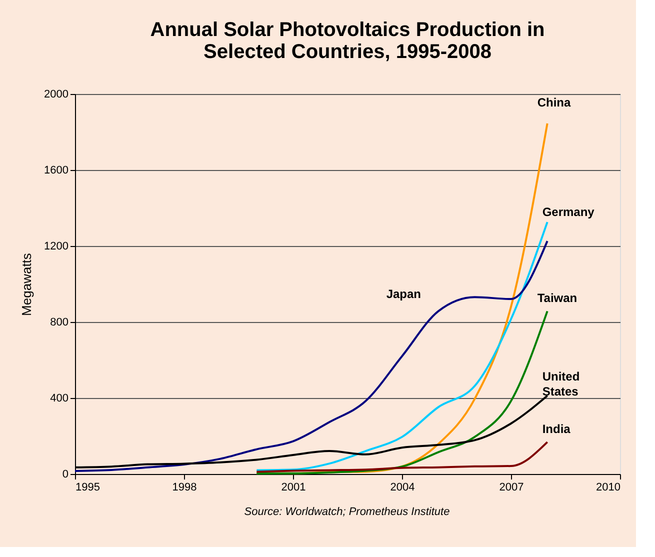 The image size is (655, 557). I want to click on y-tick-label: 400, so click(59, 398).